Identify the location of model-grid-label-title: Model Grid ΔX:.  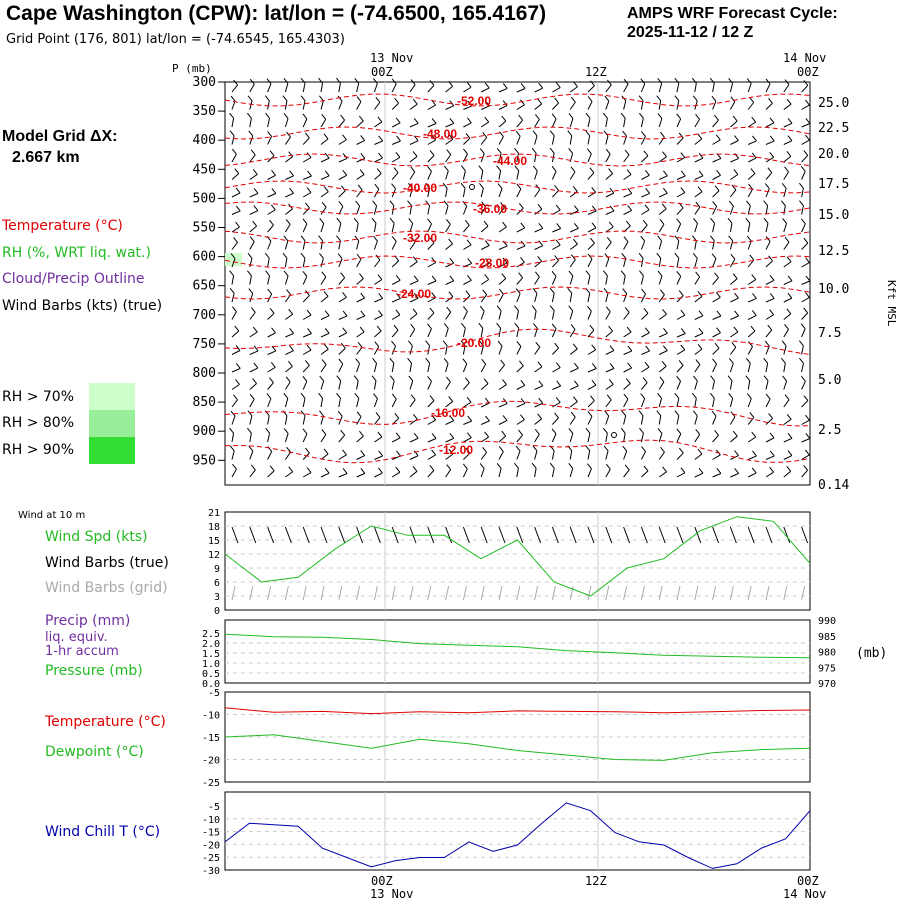
(60, 136).